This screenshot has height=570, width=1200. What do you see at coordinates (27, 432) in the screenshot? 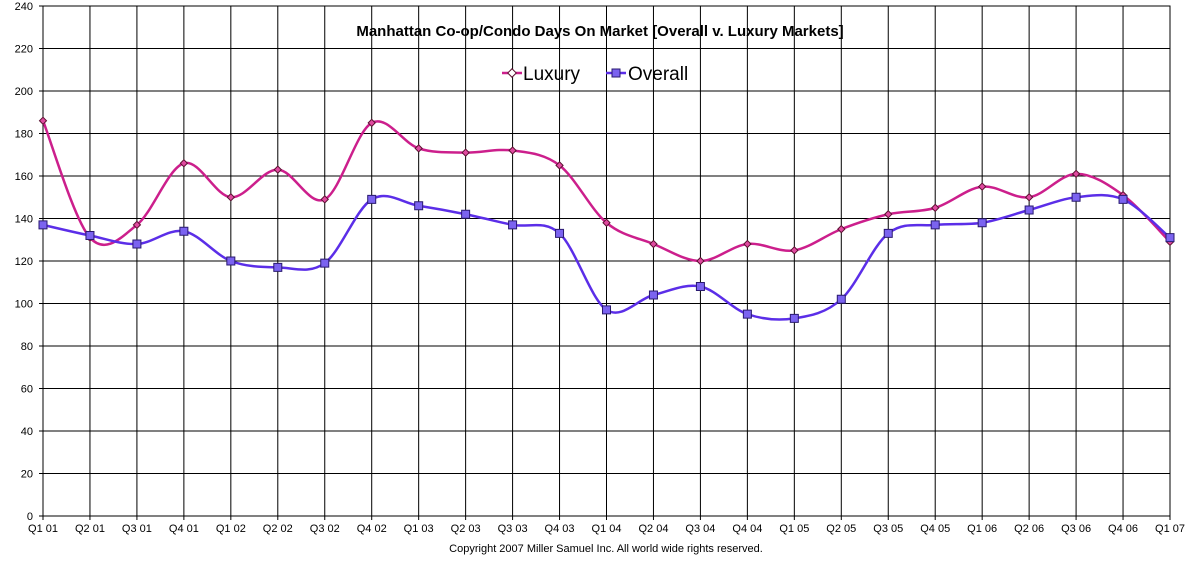
I see `y-tick-label: 40` at bounding box center [27, 432].